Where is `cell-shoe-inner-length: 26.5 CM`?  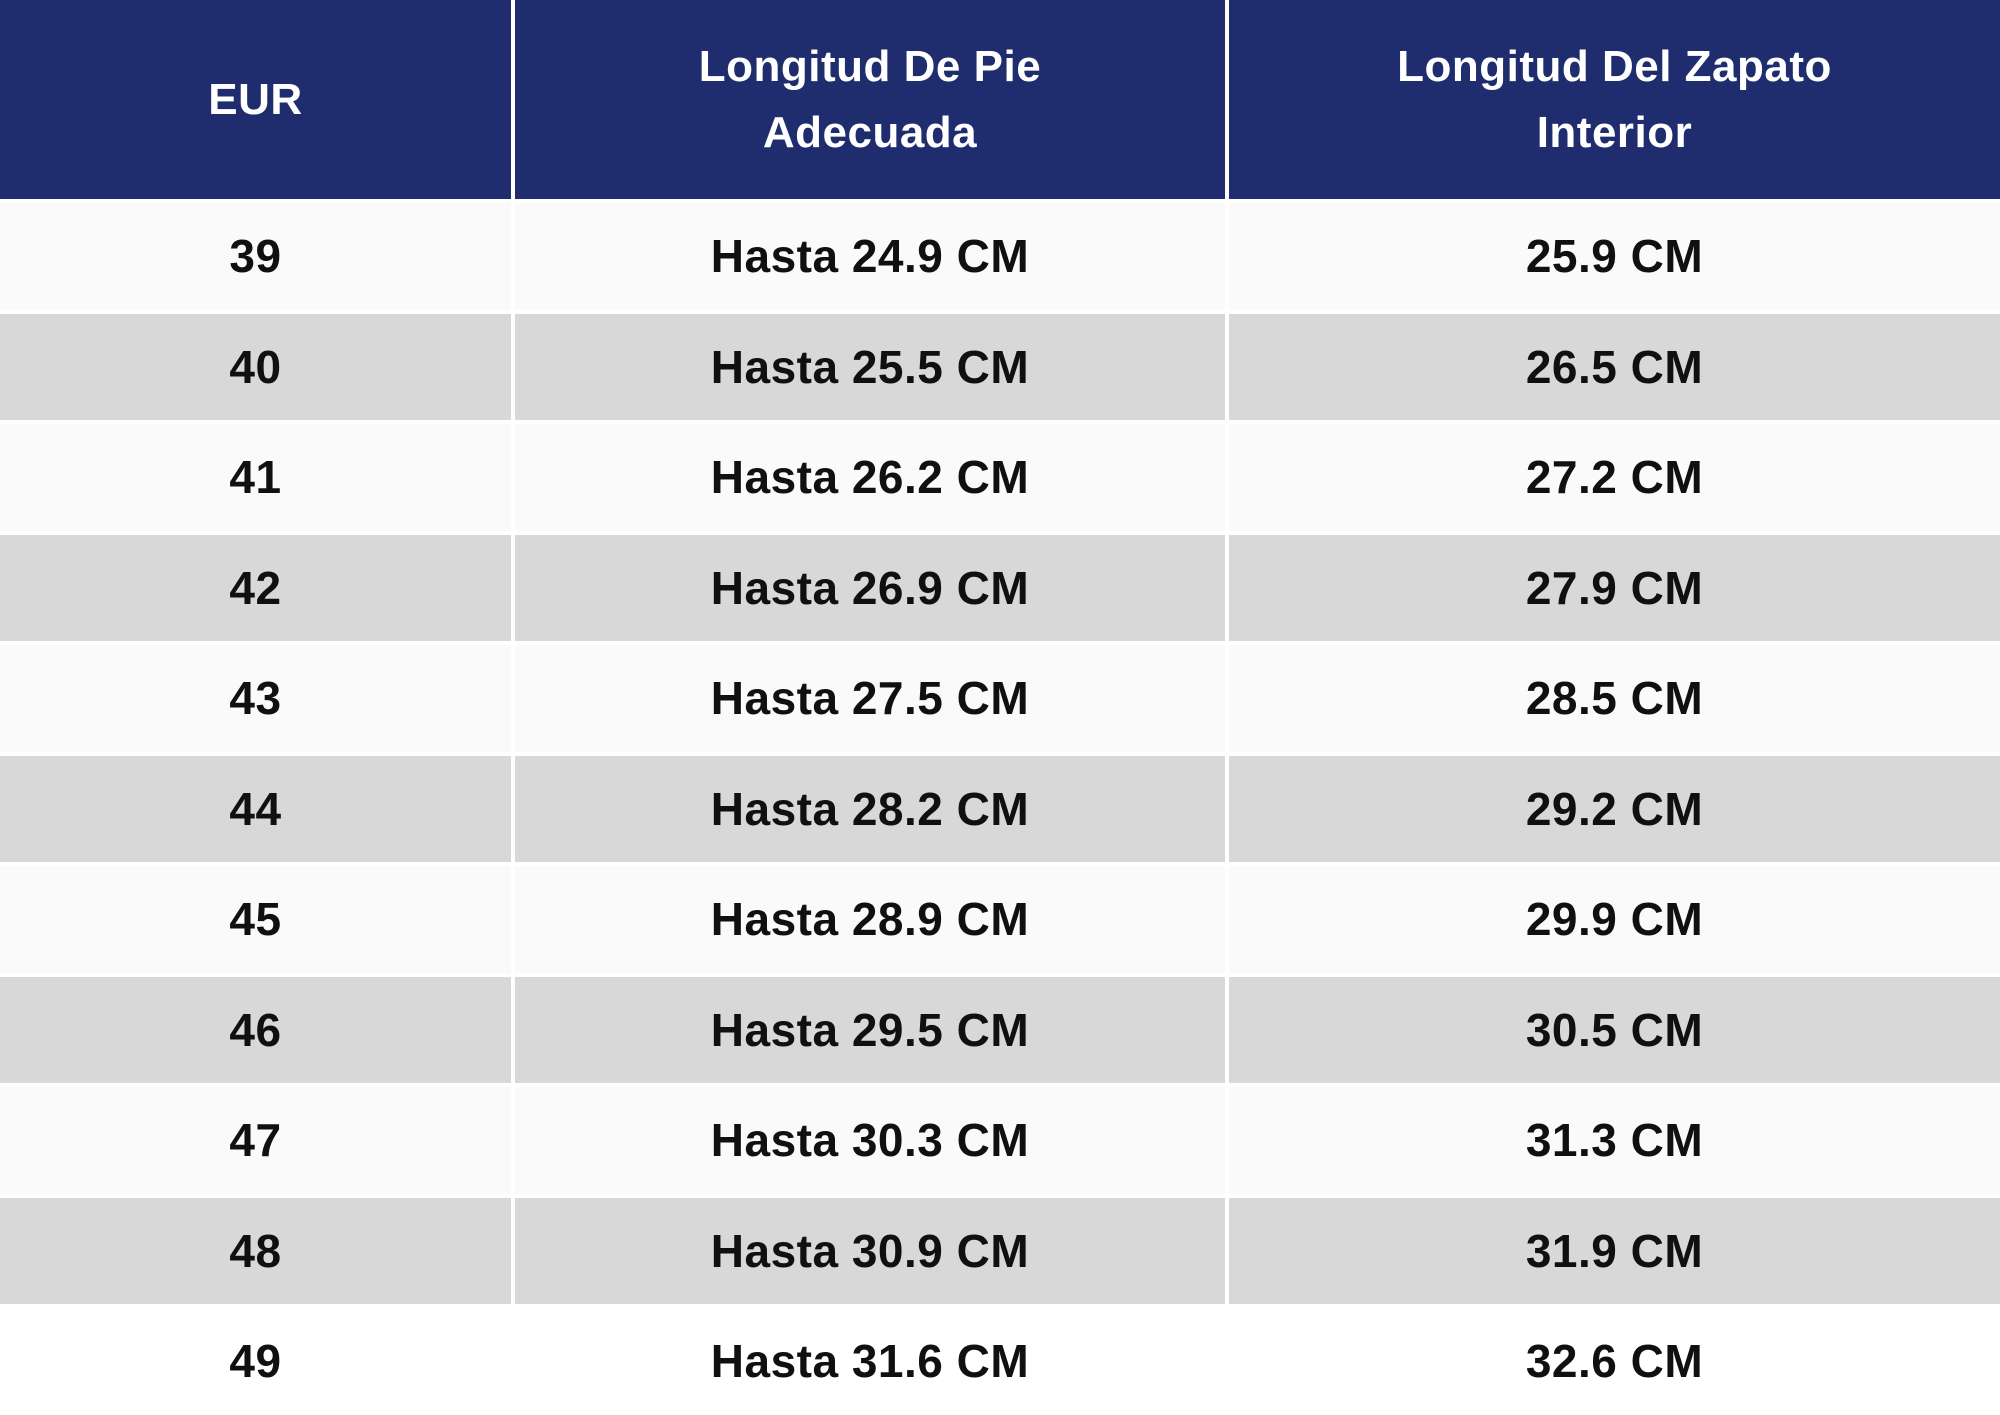
cell-shoe-inner-length: 26.5 CM is located at coordinates (1614, 366).